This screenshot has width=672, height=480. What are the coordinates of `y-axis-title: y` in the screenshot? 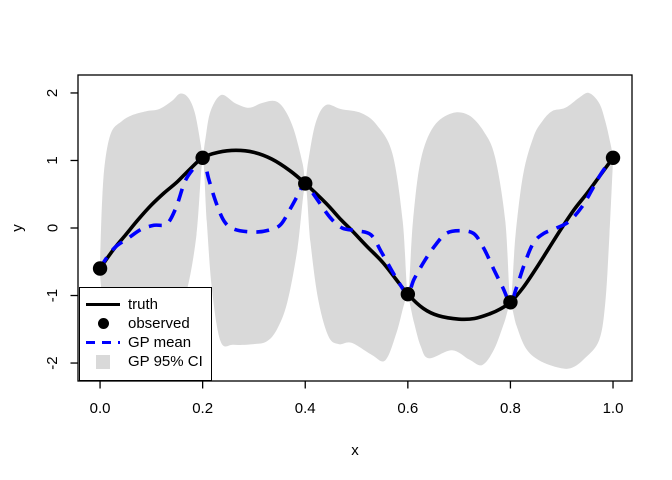 It's located at (17, 228).